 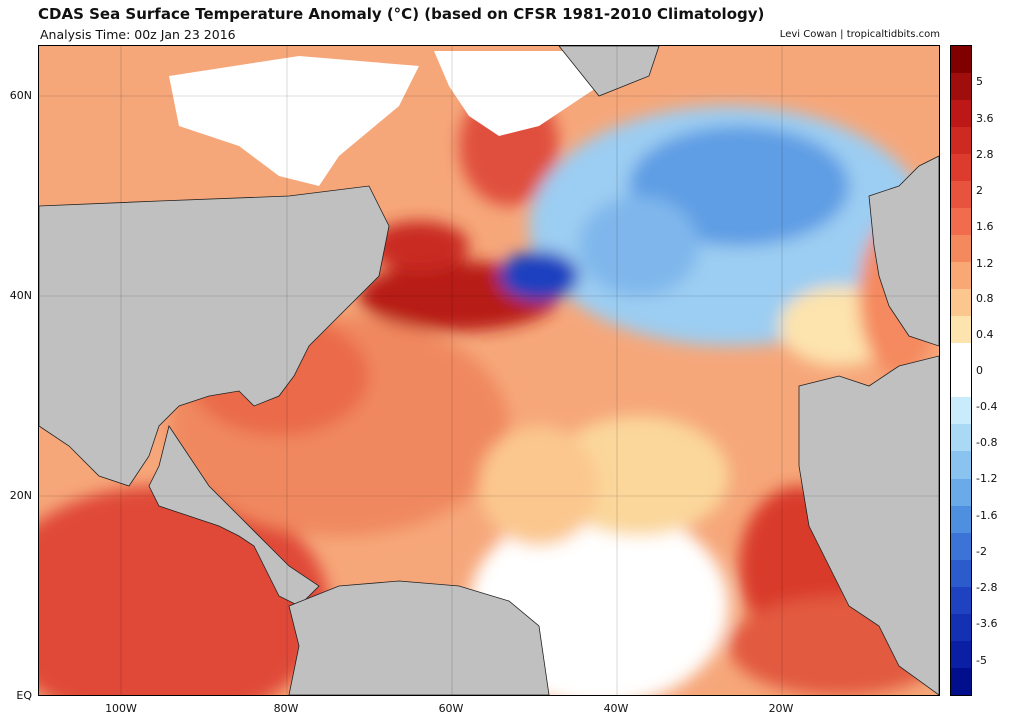 I want to click on colorbar-label: 2, so click(x=979, y=190).